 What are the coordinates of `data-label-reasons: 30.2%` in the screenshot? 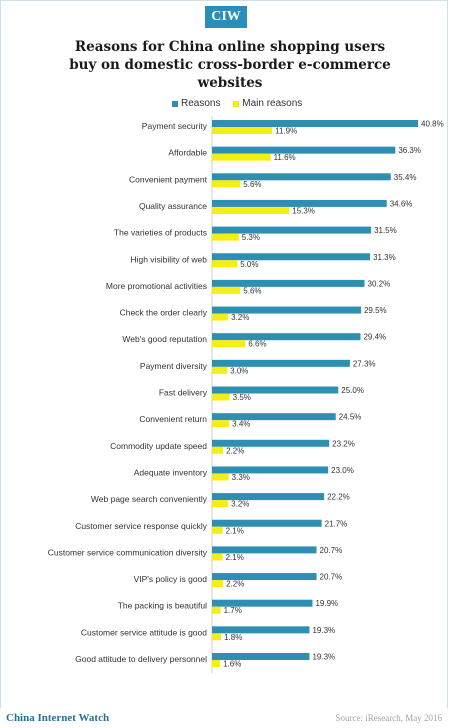 It's located at (379, 283).